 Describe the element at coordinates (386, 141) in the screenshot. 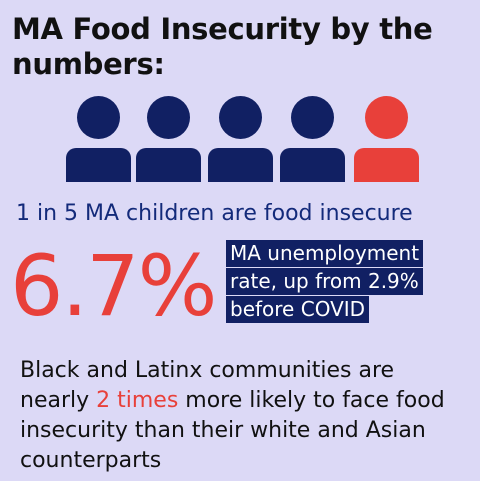

I see `person-icon-highlighted` at that location.